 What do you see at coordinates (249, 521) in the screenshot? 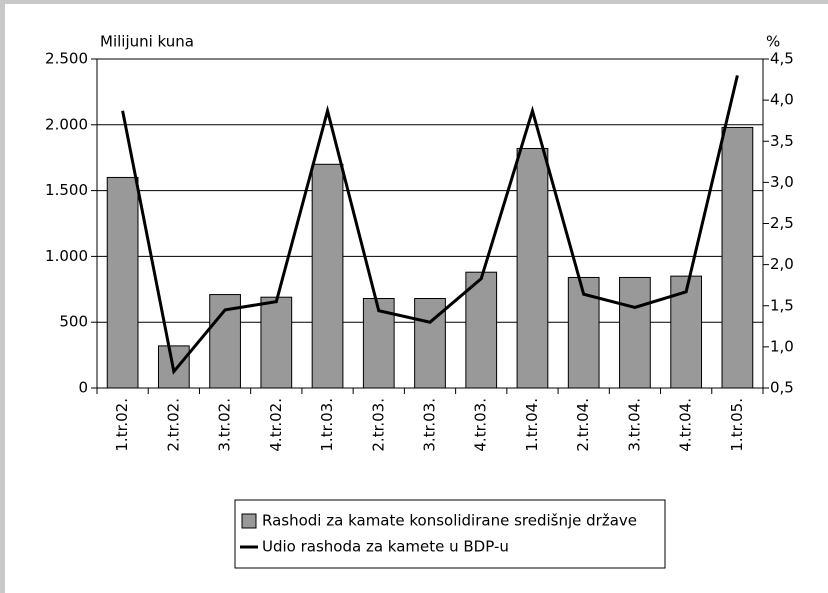
I see `legend-swatch` at bounding box center [249, 521].